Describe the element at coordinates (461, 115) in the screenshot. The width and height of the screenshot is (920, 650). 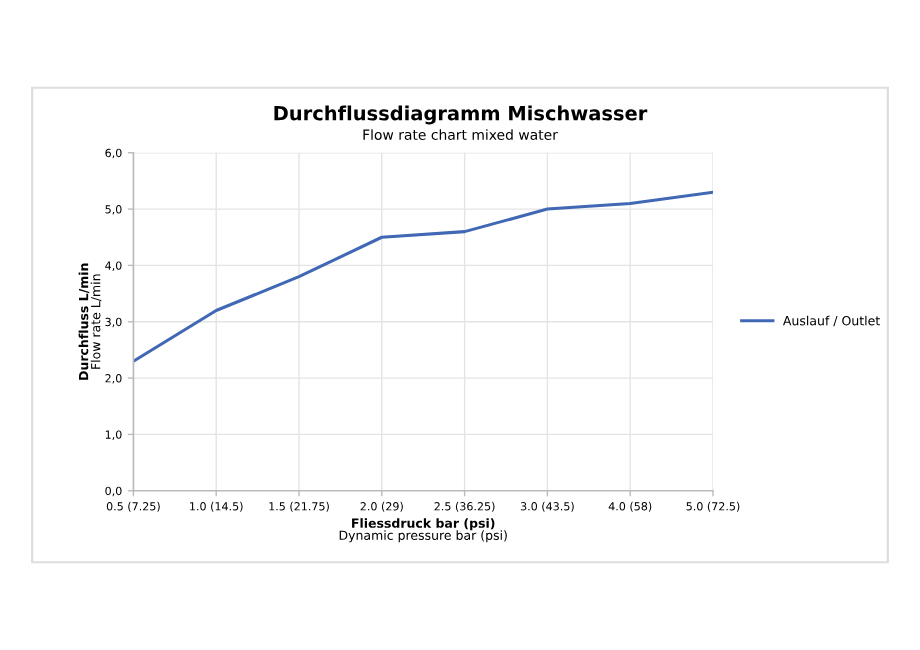
I see `chart-title: Durchflussdiagramm Mischwasser` at that location.